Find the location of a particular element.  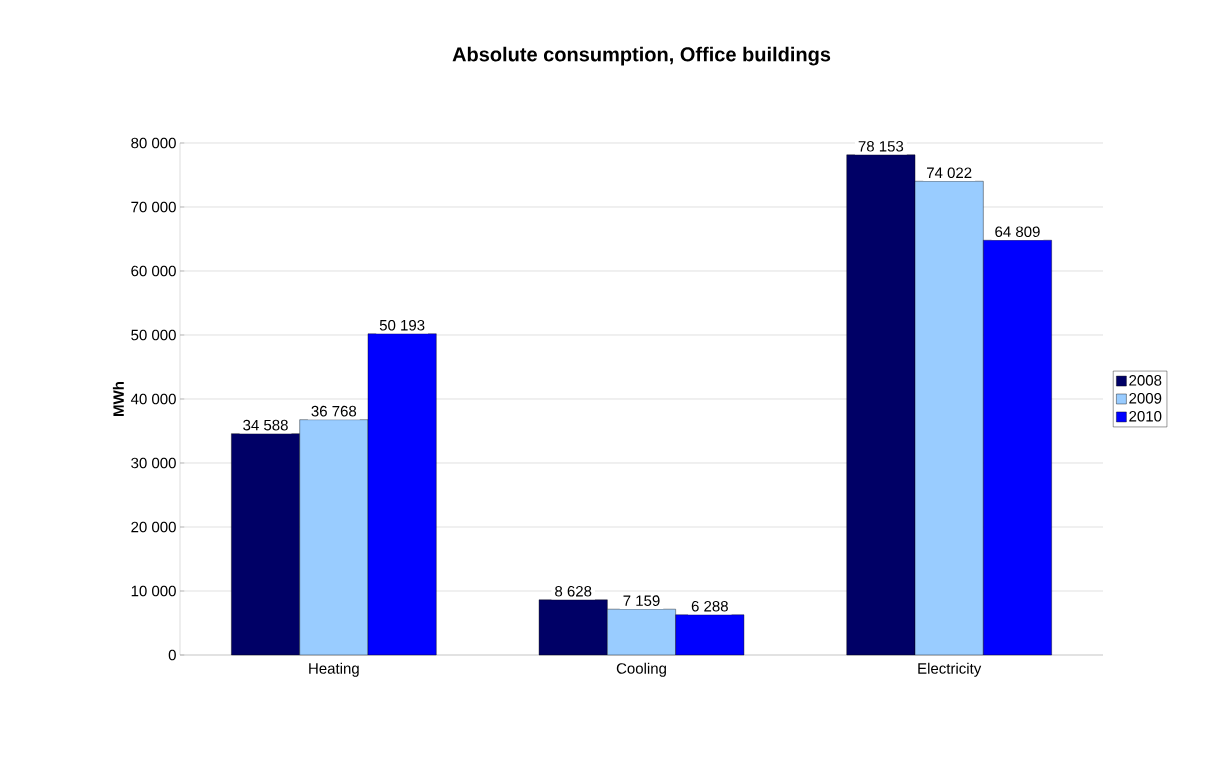

y-tick-label: 40 000 is located at coordinates (153, 399).